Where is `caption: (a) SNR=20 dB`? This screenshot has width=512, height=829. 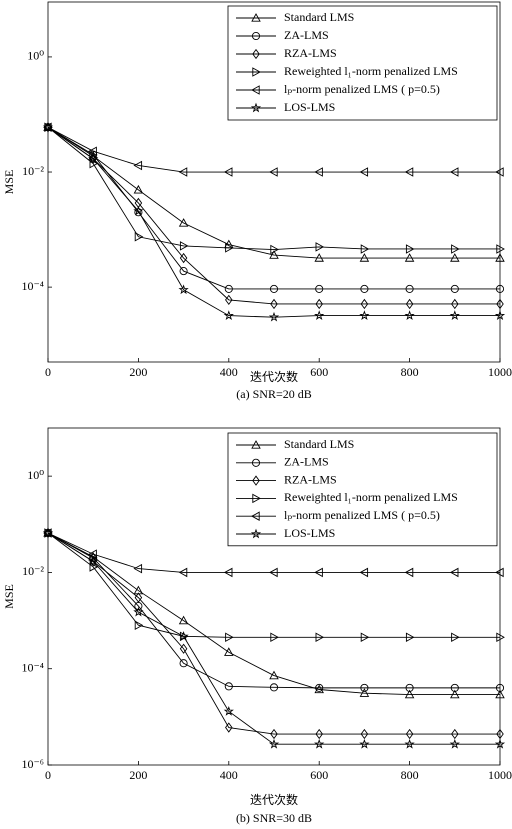 caption: (a) SNR=20 dB is located at coordinates (273, 394).